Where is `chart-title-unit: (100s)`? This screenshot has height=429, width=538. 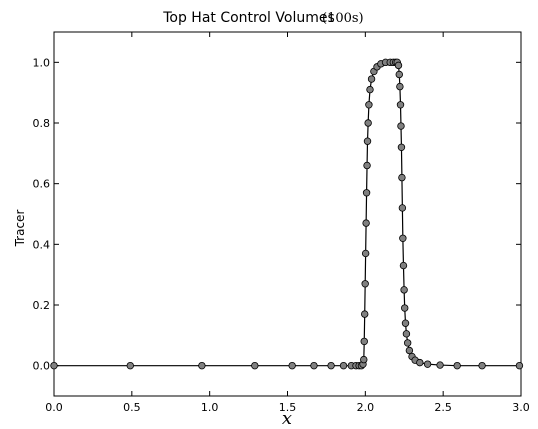
chart-title-unit: (100s) is located at coordinates (343, 18).